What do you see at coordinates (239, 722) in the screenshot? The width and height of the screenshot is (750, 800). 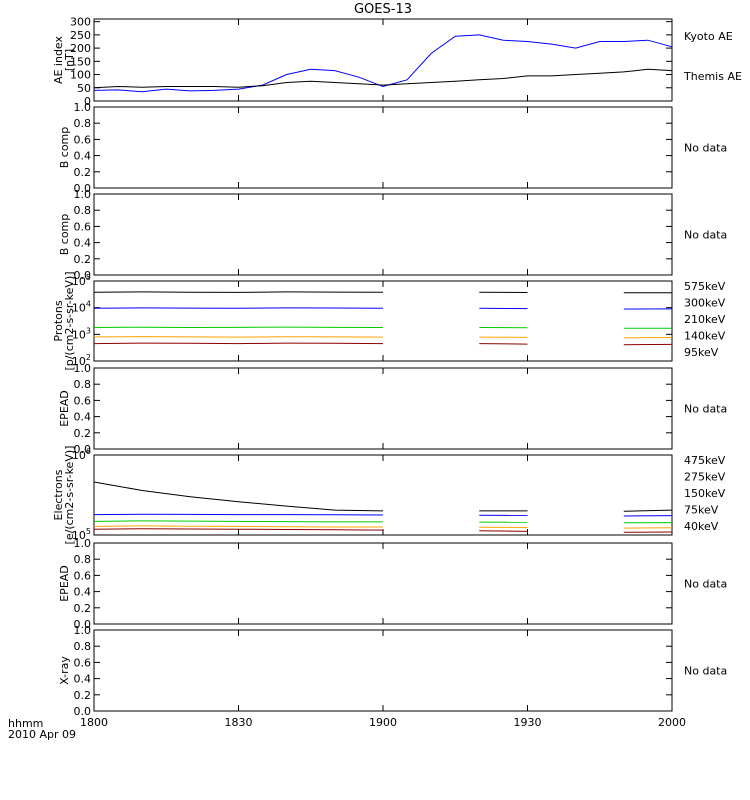 I see `x-tick-label: 1830` at bounding box center [239, 722].